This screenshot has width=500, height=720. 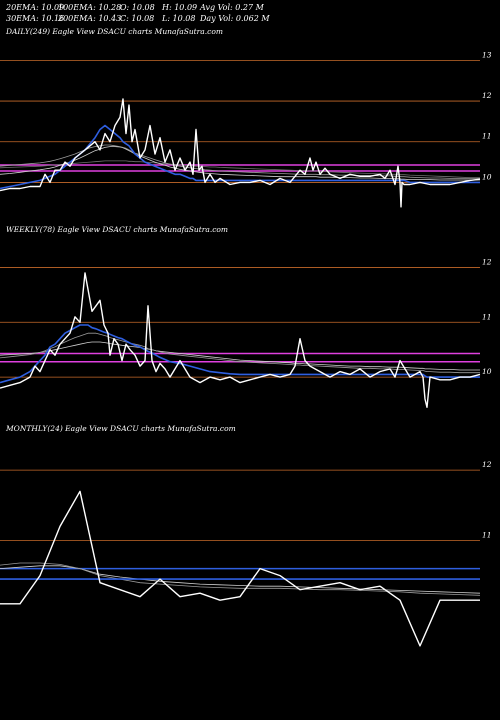 I want to click on y-tick-label-0-2: 12, so click(x=487, y=95).